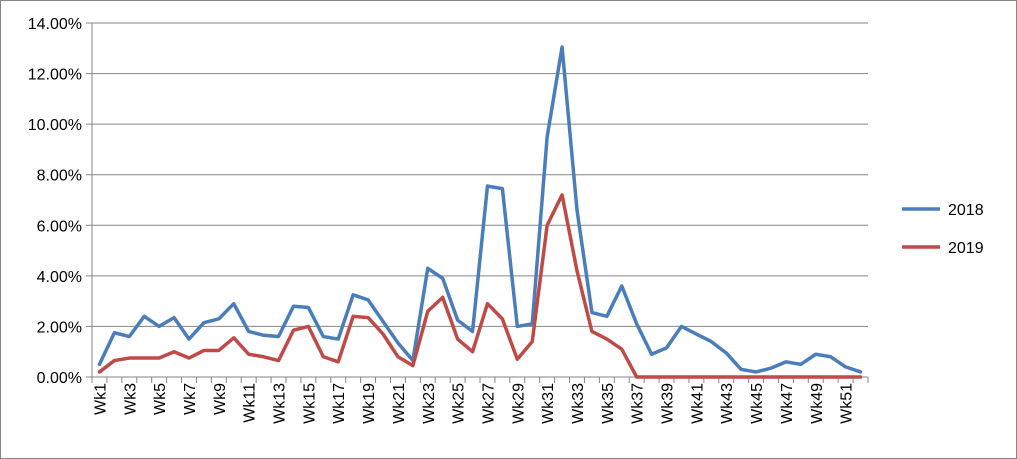  I want to click on x-tick-label: Wk11, so click(250, 403).